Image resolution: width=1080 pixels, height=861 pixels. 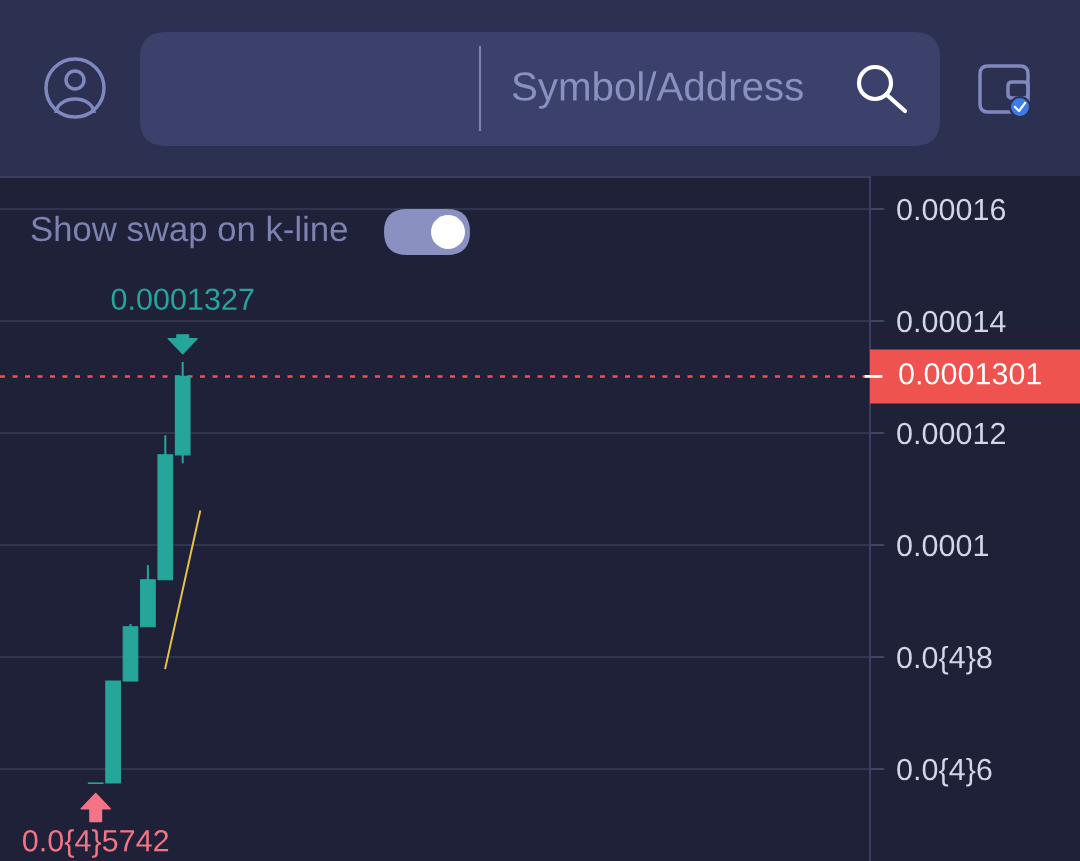 I want to click on y-tick-label: 0.0{4}8, so click(x=944, y=660).